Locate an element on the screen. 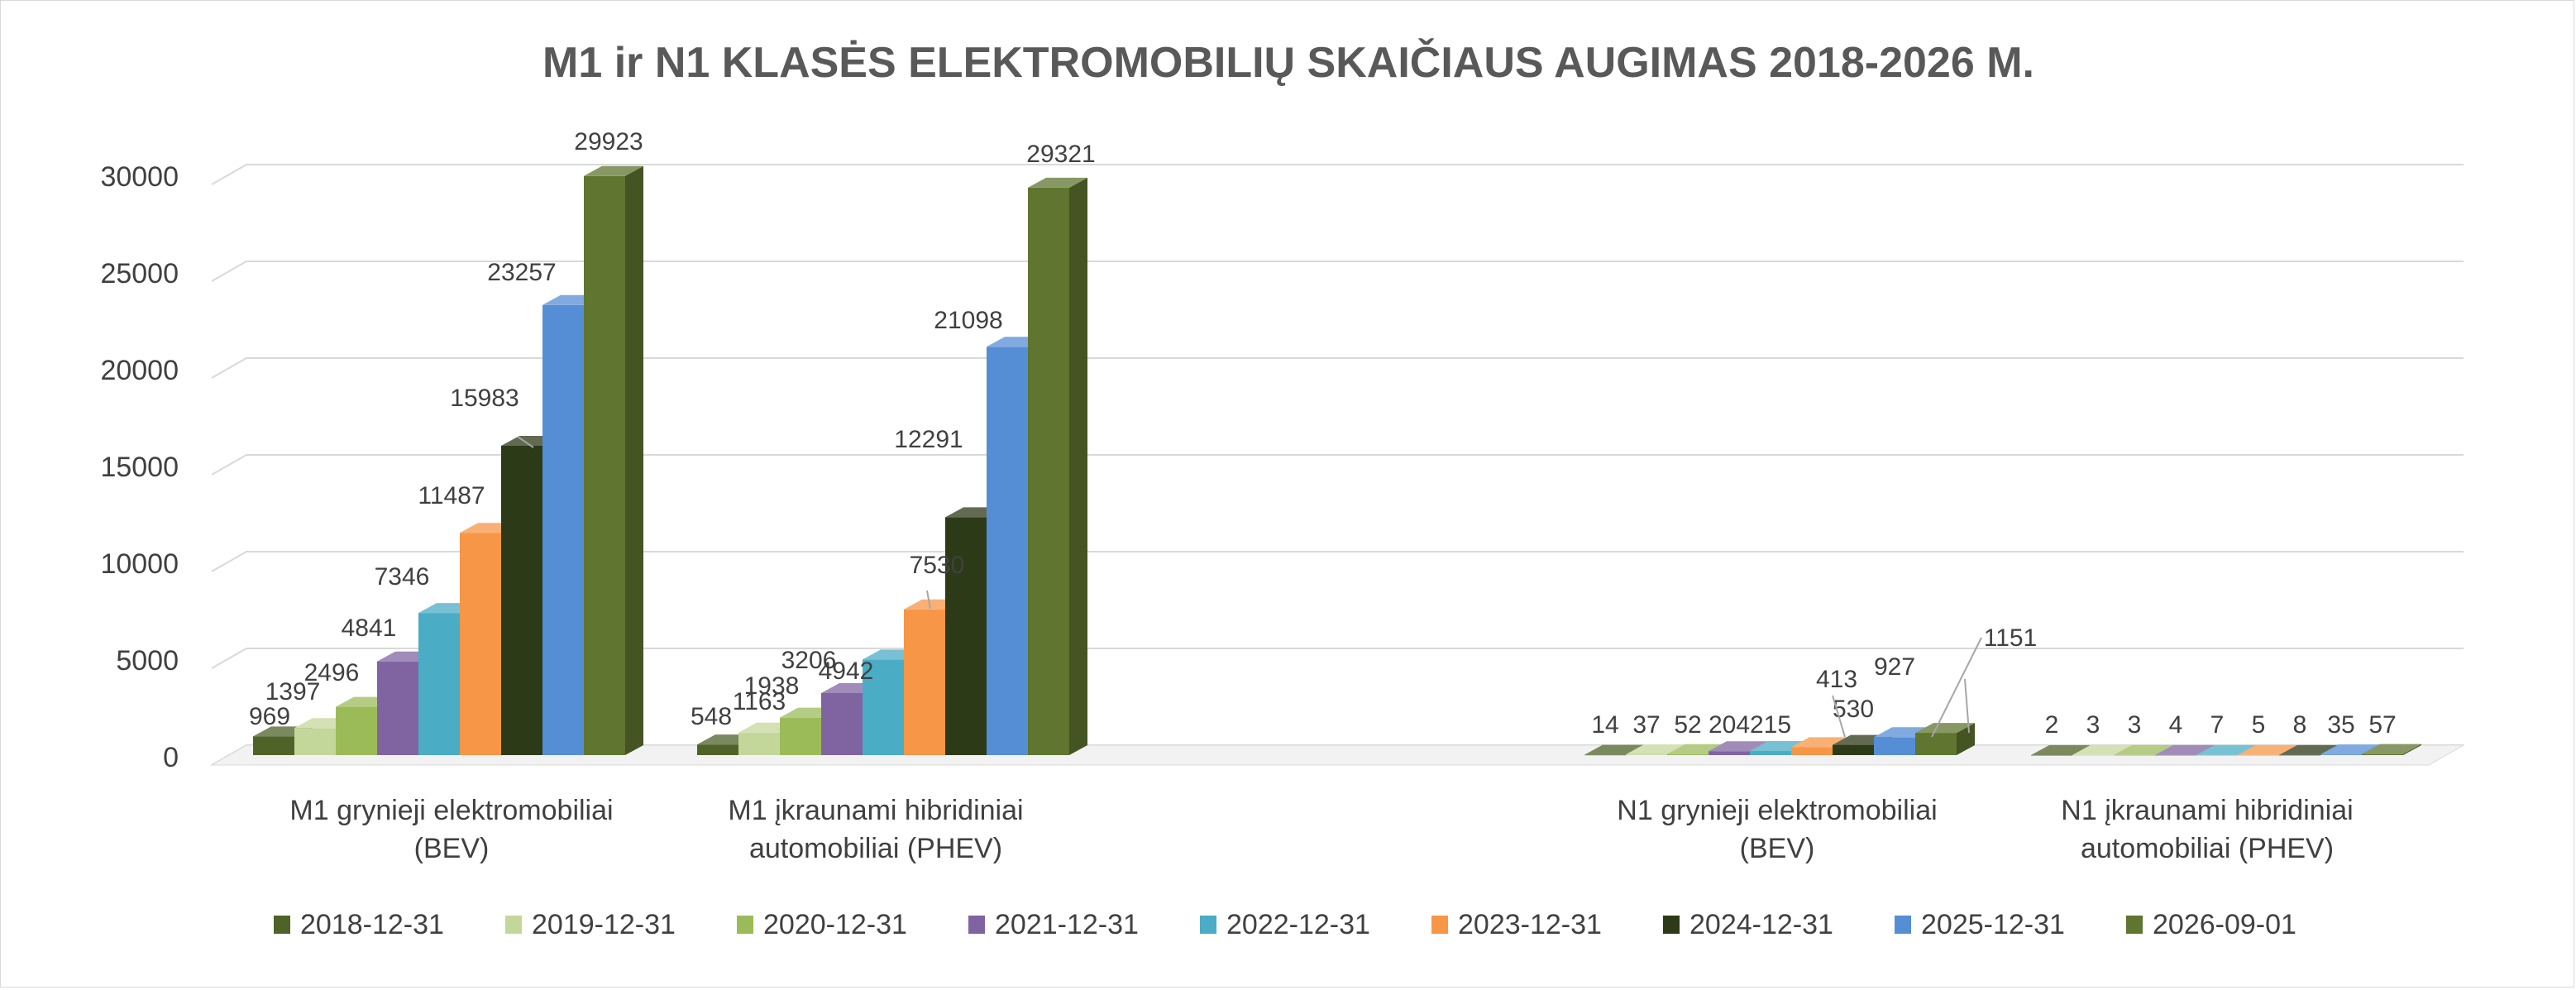 The height and width of the screenshot is (990, 2576). data-label: 29923 is located at coordinates (608, 141).